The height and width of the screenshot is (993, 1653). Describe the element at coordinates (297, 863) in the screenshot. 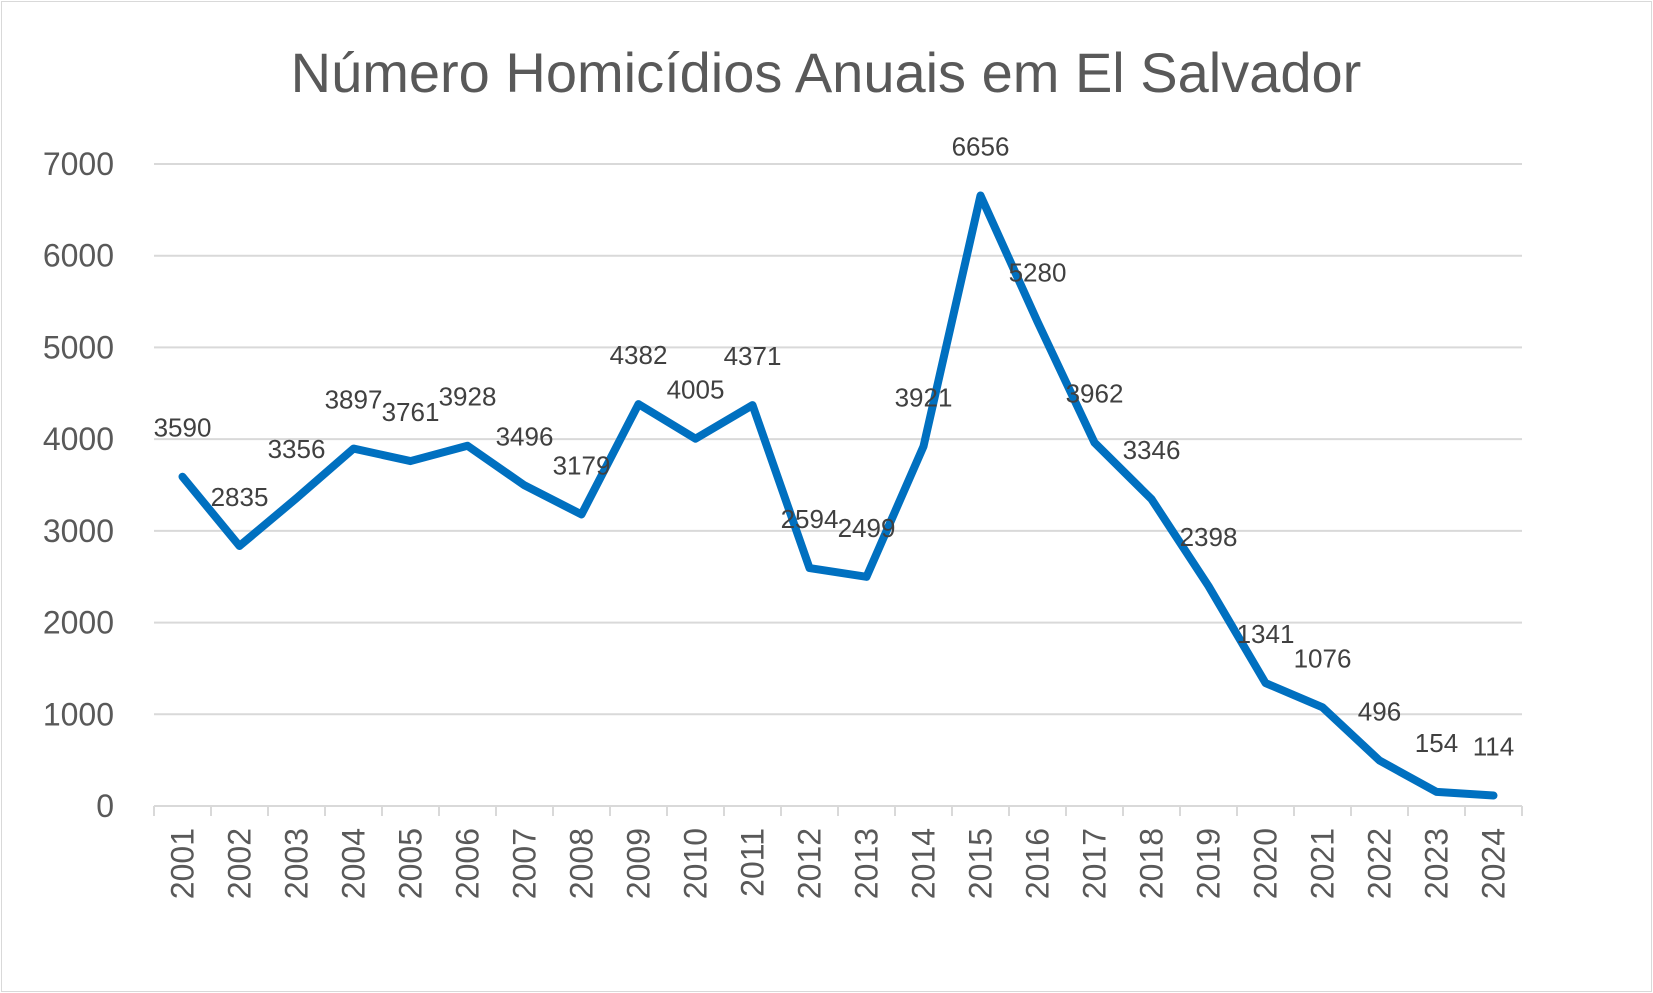

I see `x-tick-label: 2003` at that location.